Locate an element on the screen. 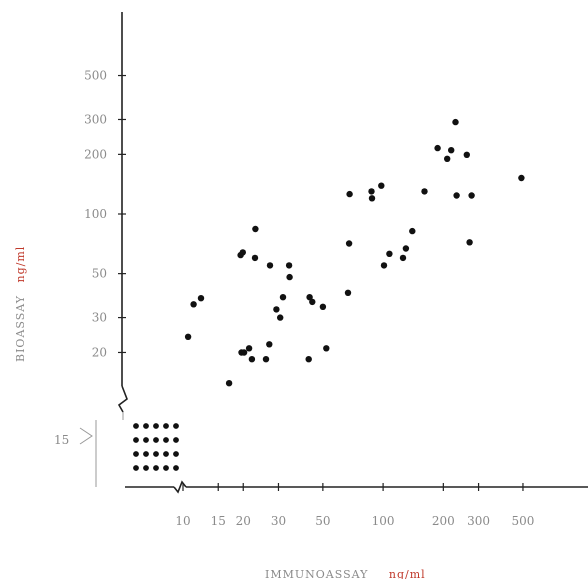 This screenshot has height=579, width=588. x-tick-label: 30 is located at coordinates (278, 521).